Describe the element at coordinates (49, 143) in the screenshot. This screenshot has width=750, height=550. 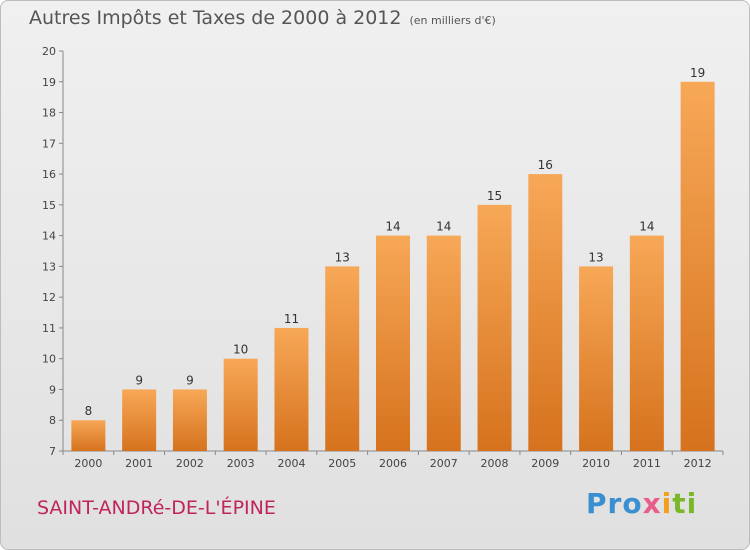
I see `y-tick-label: 17` at that location.